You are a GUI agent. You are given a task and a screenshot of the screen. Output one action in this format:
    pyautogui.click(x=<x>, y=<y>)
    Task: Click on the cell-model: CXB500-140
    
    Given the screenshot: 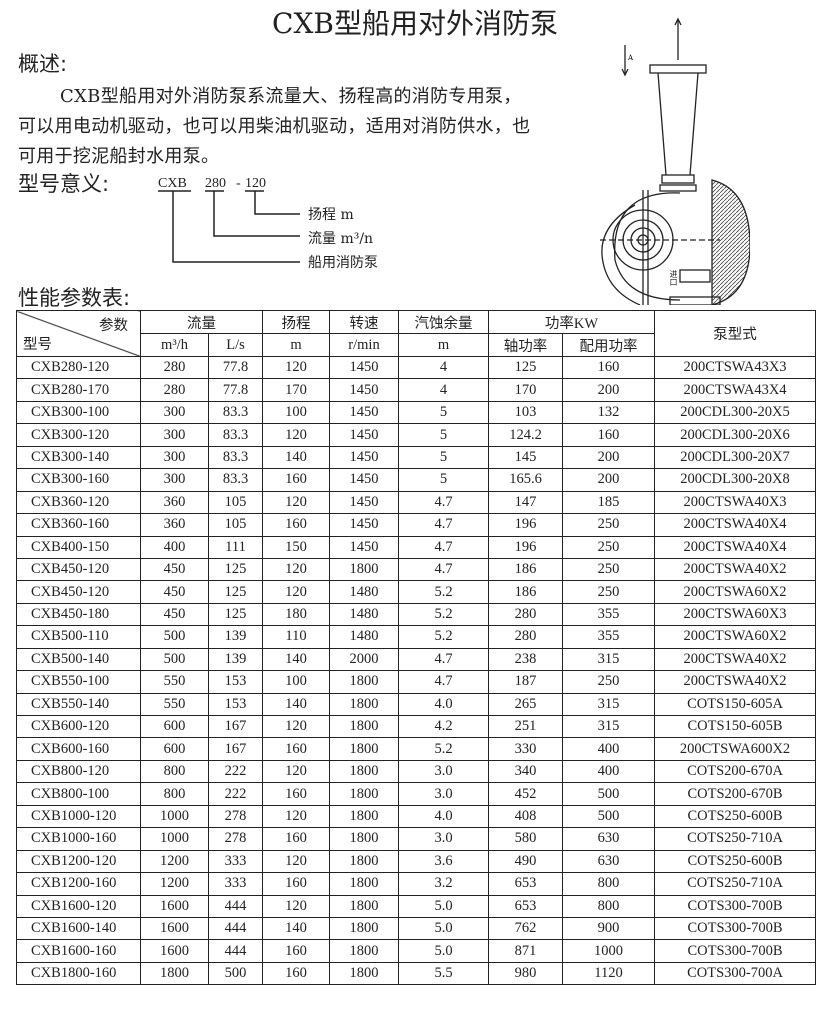 What is the action you would take?
    pyautogui.click(x=78, y=659)
    